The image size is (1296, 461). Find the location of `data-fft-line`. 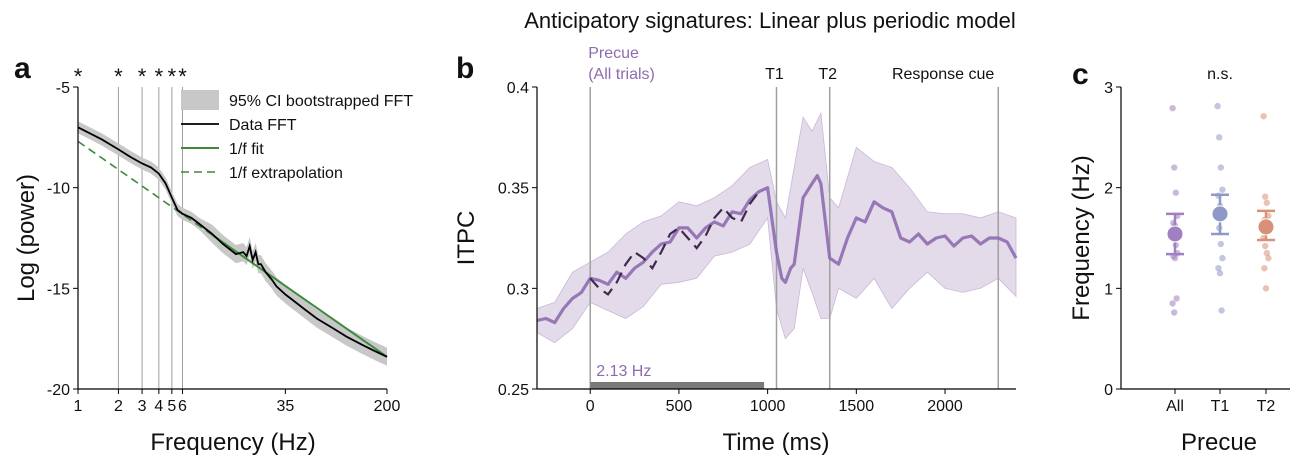

data-fft-line is located at coordinates (232, 242).